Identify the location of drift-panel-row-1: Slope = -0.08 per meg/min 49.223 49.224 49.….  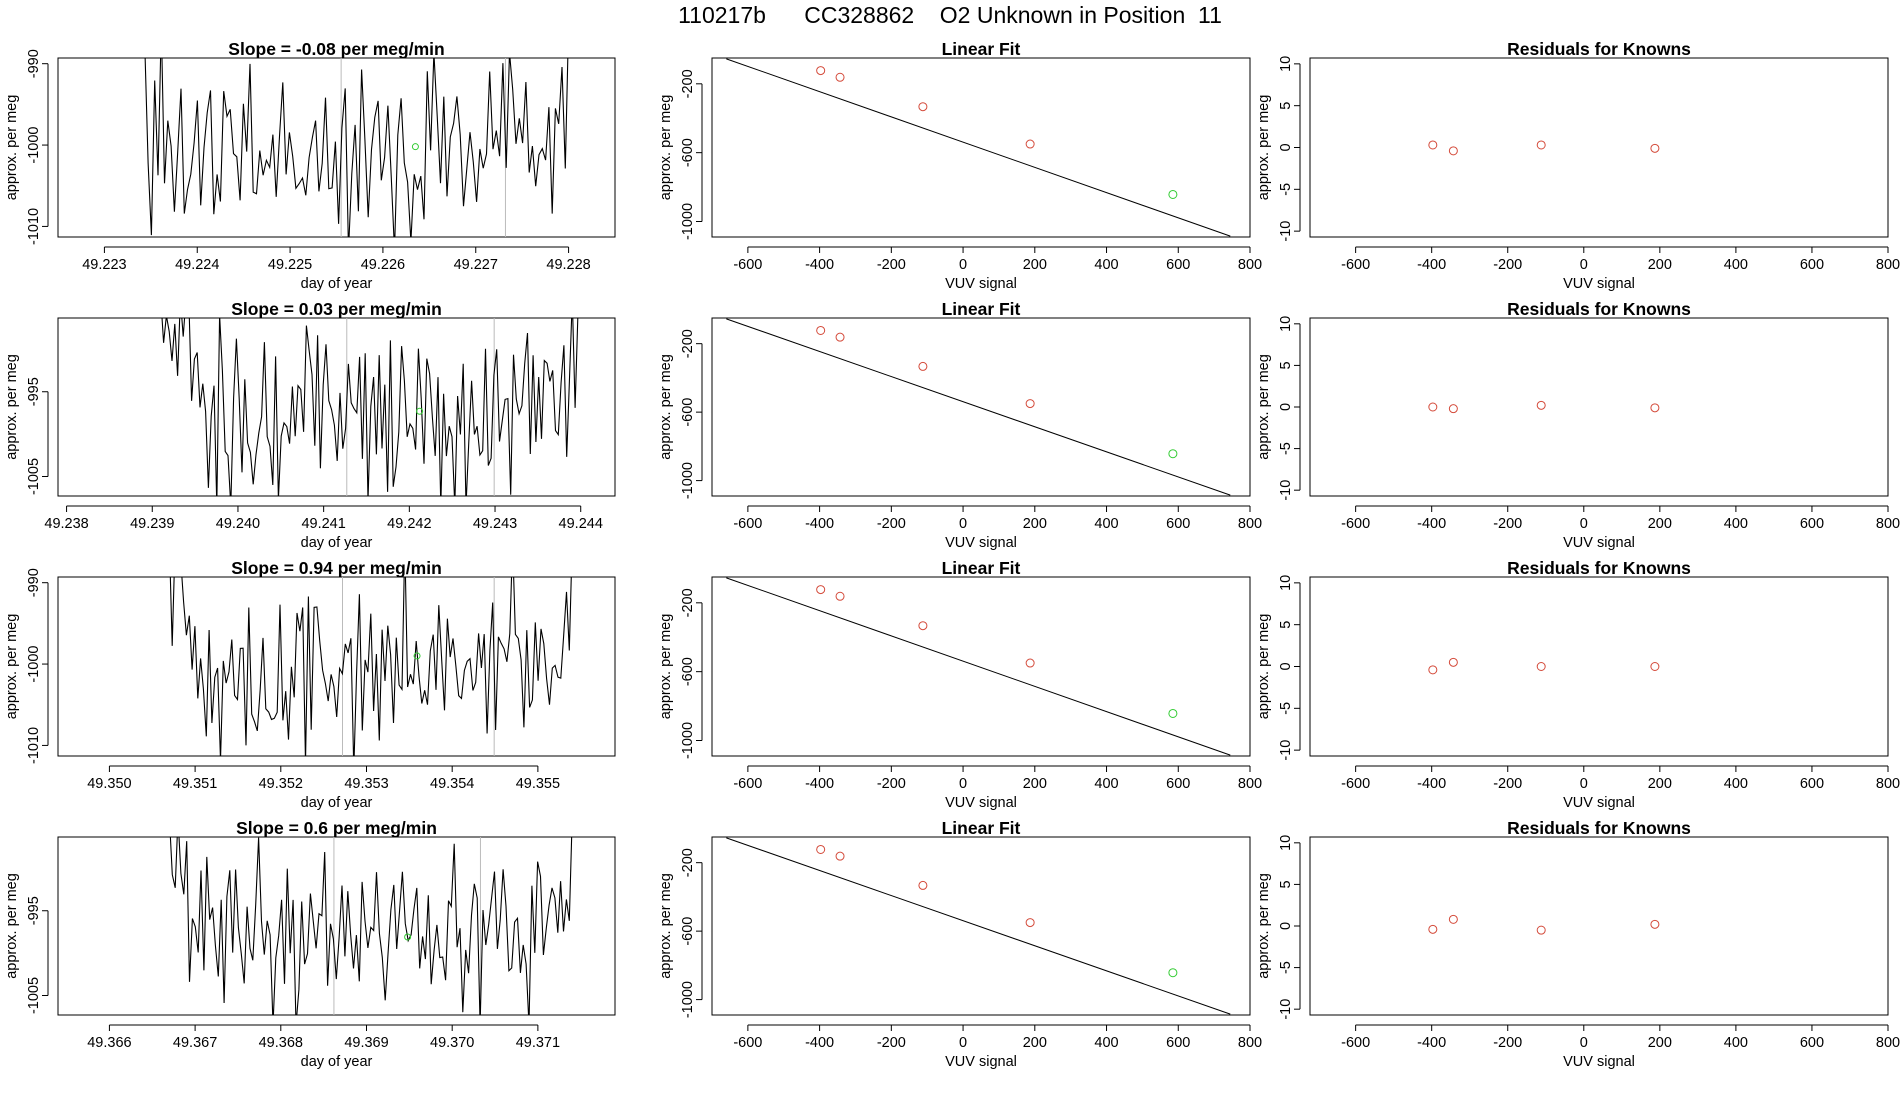
(310, 165).